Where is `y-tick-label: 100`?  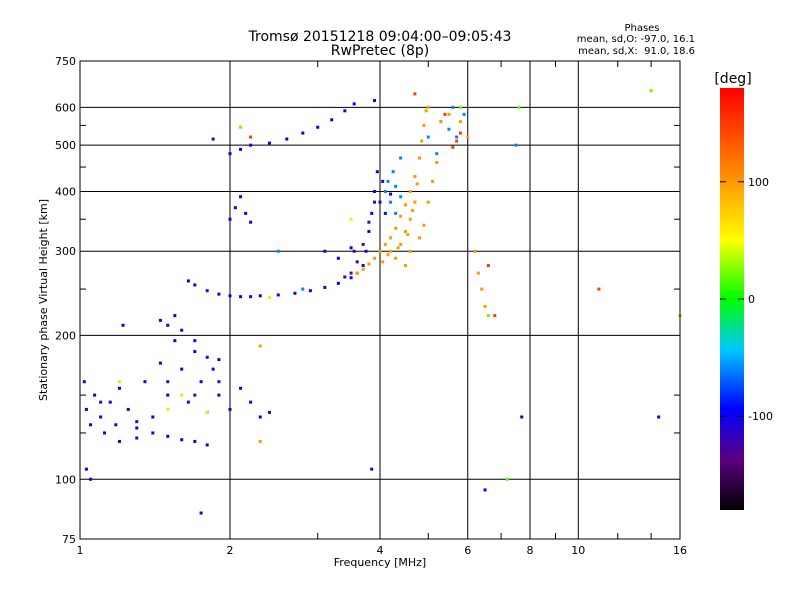
y-tick-label: 100 is located at coordinates (65, 479).